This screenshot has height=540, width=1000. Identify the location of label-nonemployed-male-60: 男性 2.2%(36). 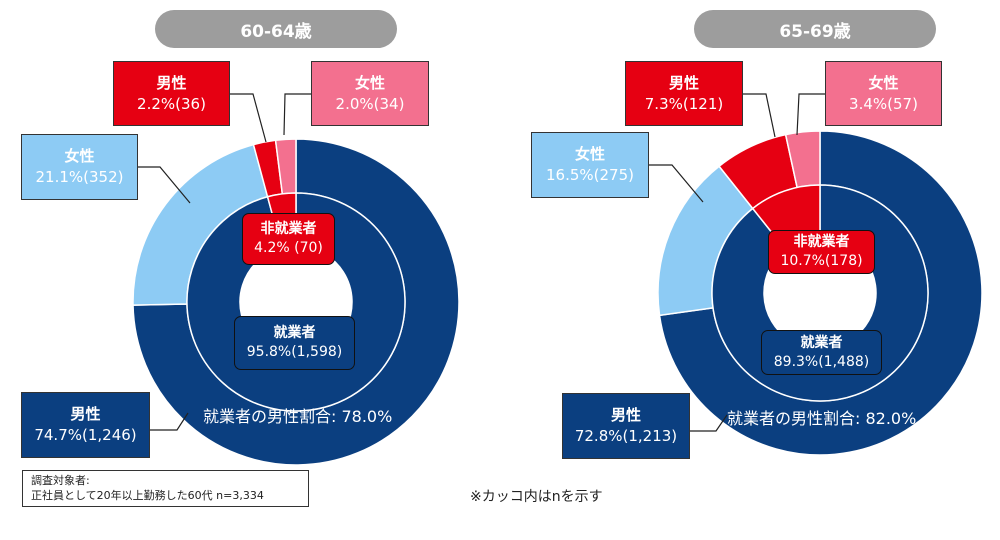
(171, 93).